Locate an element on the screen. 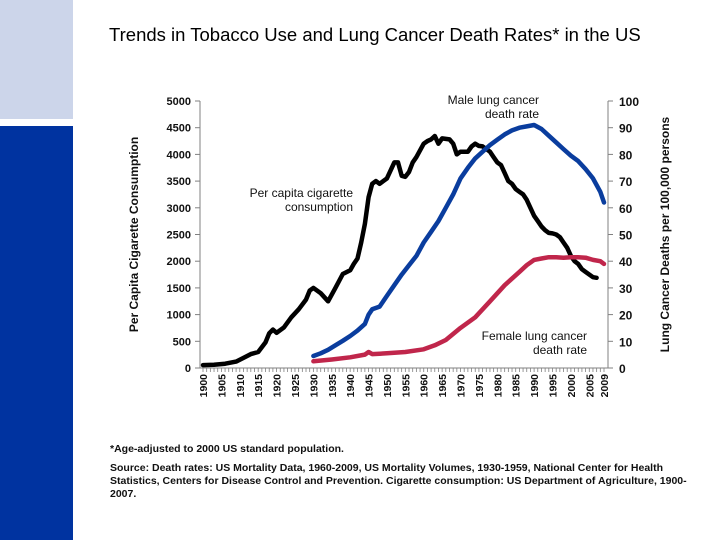 The image size is (720, 540). male-death-rate-annotation: Male lung cancer is located at coordinates (493, 100).